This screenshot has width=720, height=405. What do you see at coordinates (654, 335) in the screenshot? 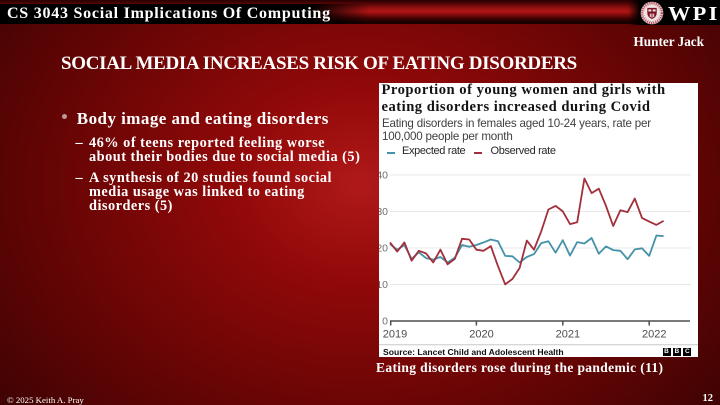
I see `svg-text: 2022` at bounding box center [654, 335].